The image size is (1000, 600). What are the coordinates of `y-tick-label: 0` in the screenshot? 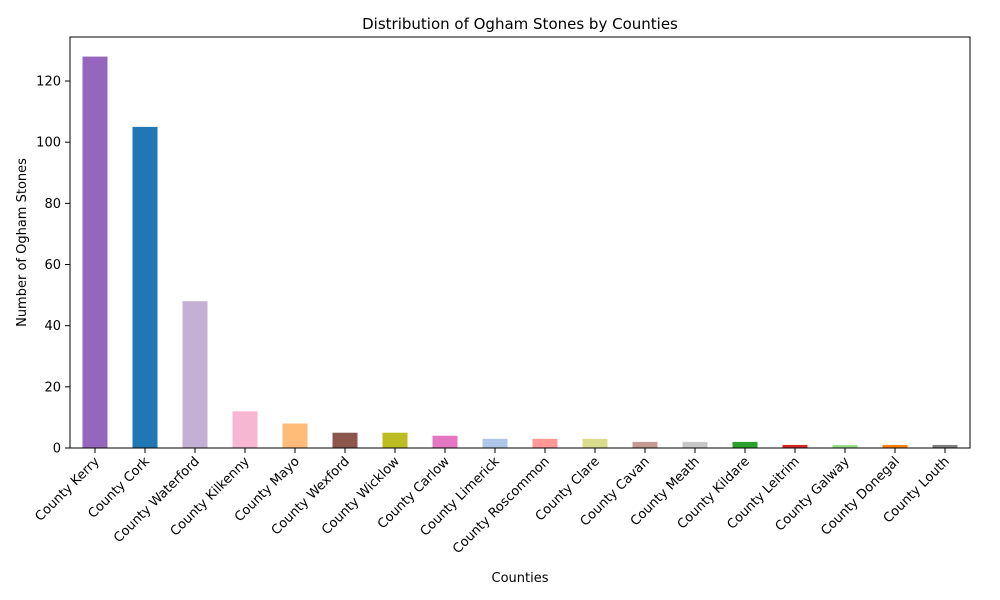 It's located at (57, 449).